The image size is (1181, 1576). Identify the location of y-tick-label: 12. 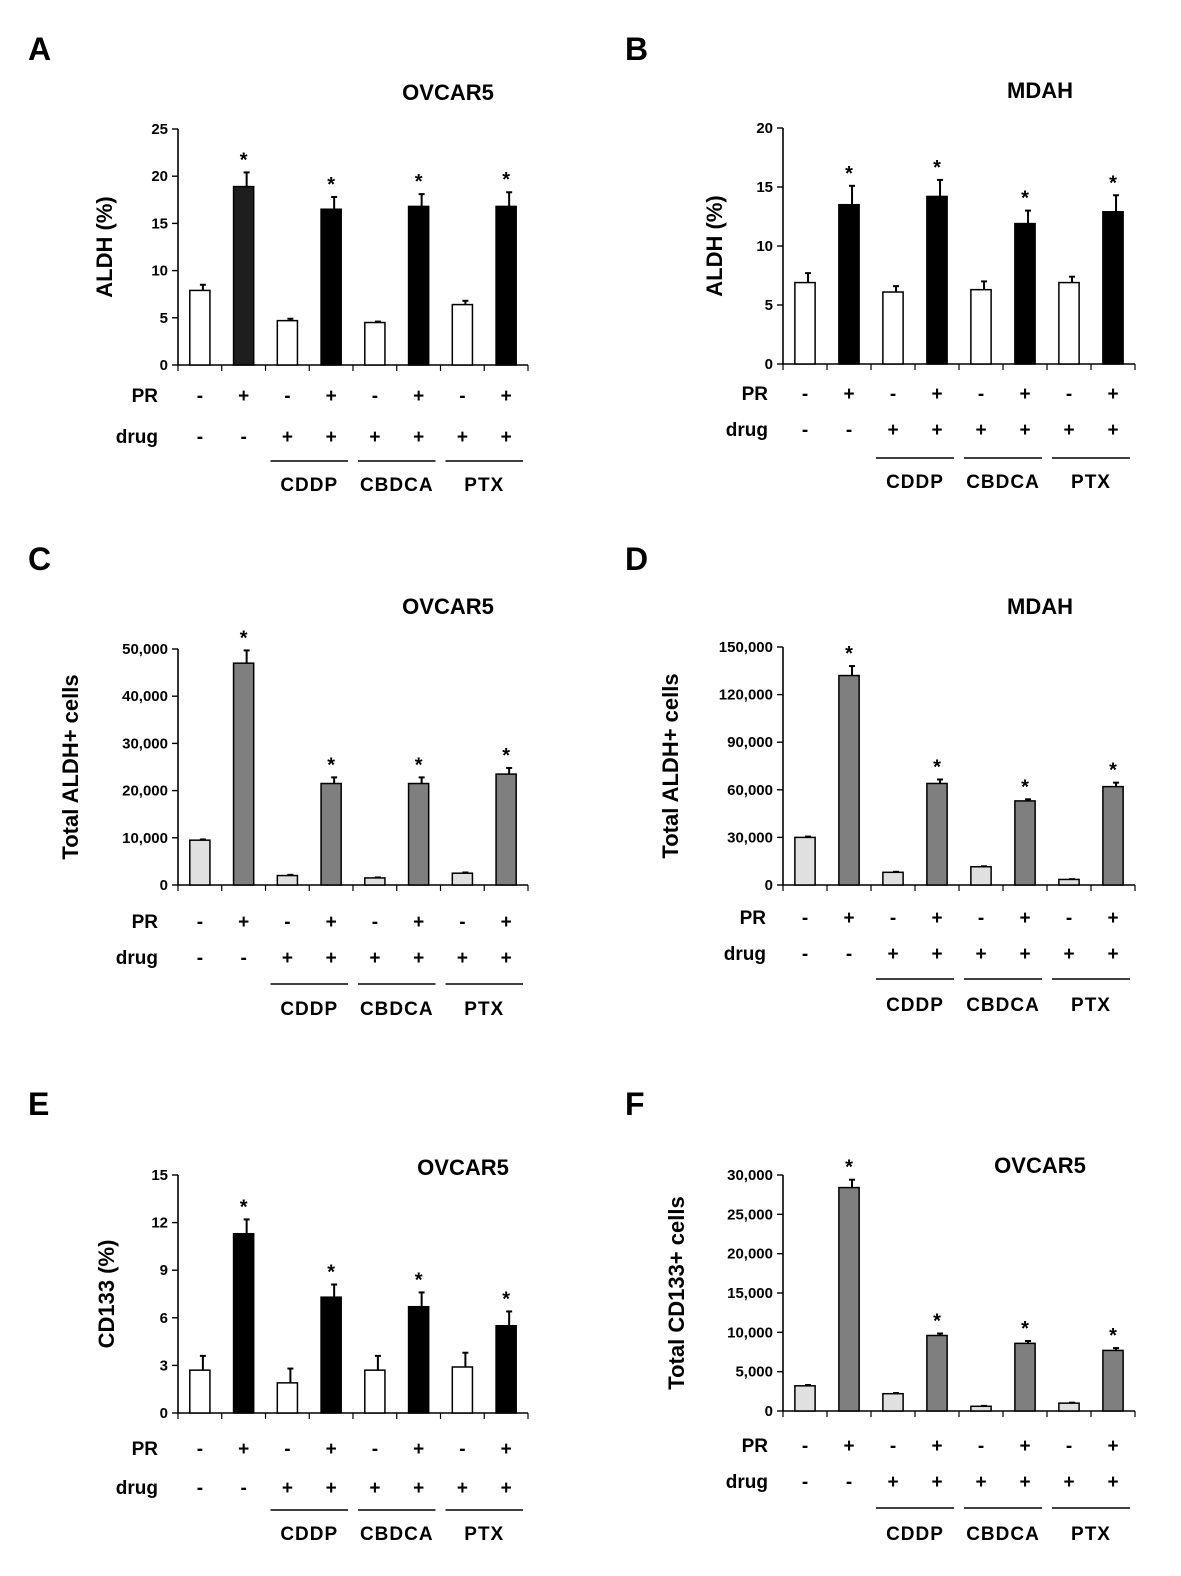
(159, 1223).